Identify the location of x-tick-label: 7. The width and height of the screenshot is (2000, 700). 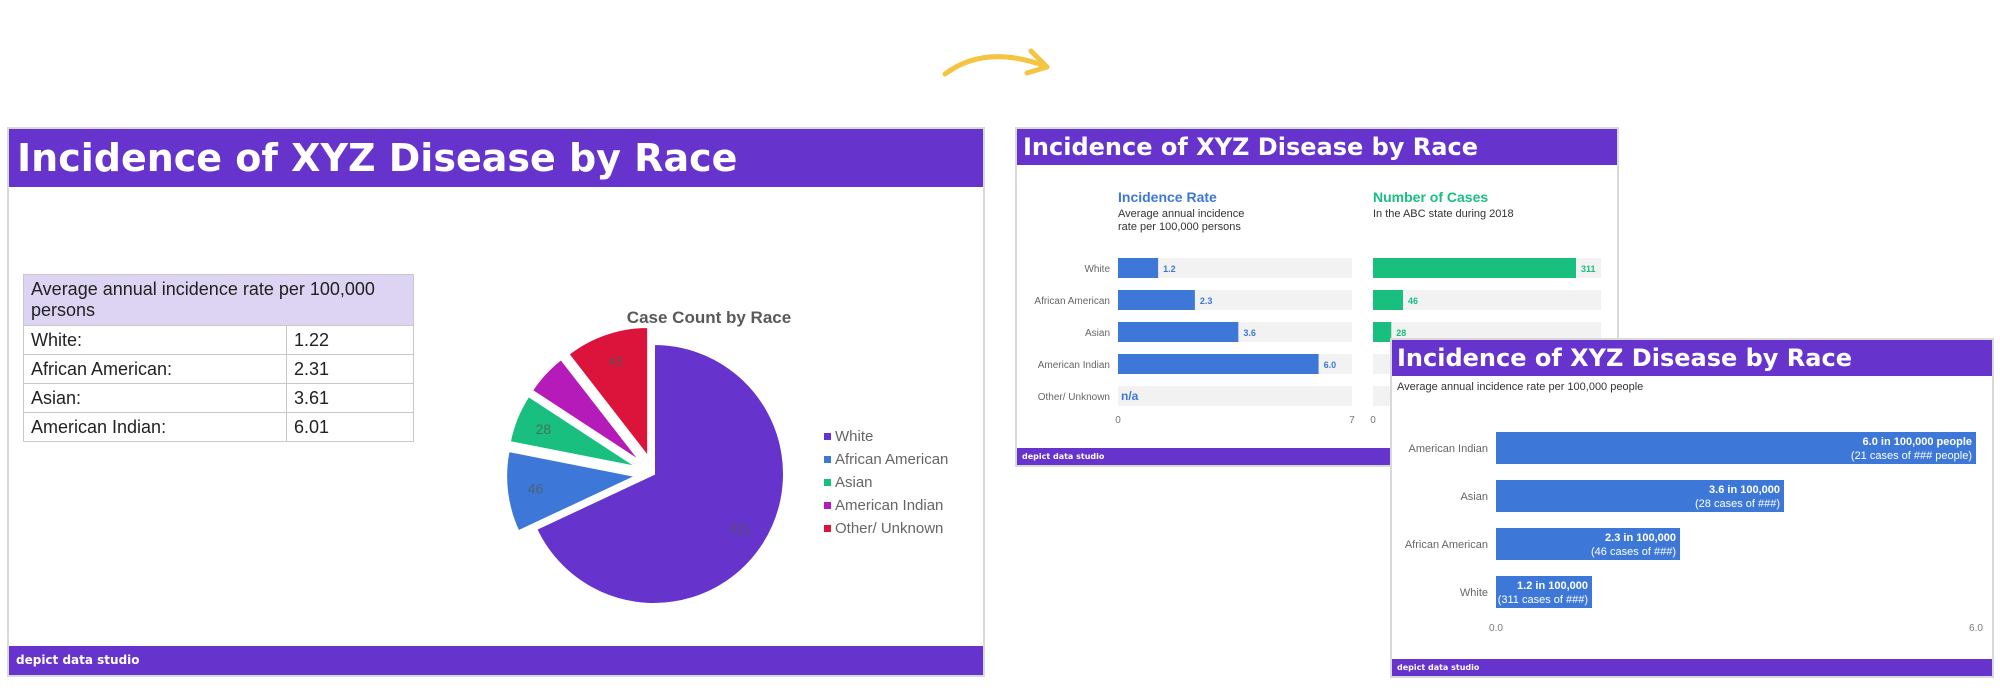
(1352, 420).